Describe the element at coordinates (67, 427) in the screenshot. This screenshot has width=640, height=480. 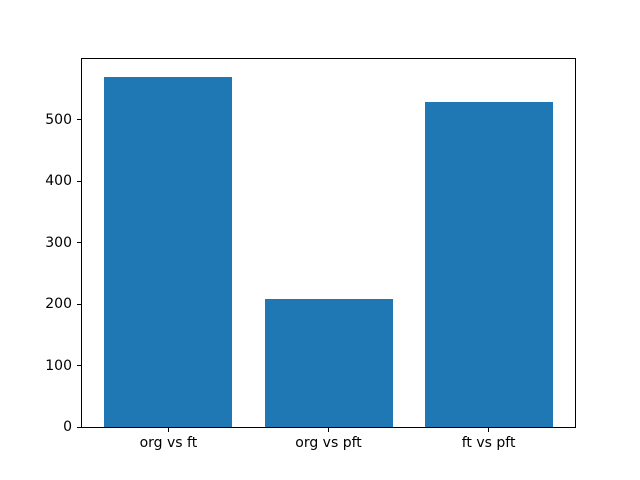
I see `y-tick-label: 0` at that location.